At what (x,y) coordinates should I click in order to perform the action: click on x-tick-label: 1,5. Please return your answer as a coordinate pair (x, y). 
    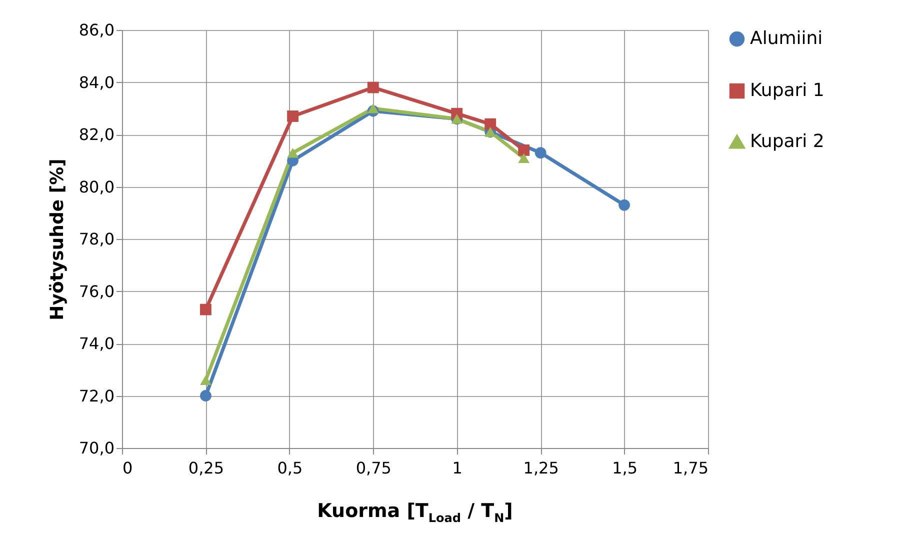
    Looking at the image, I should click on (625, 468).